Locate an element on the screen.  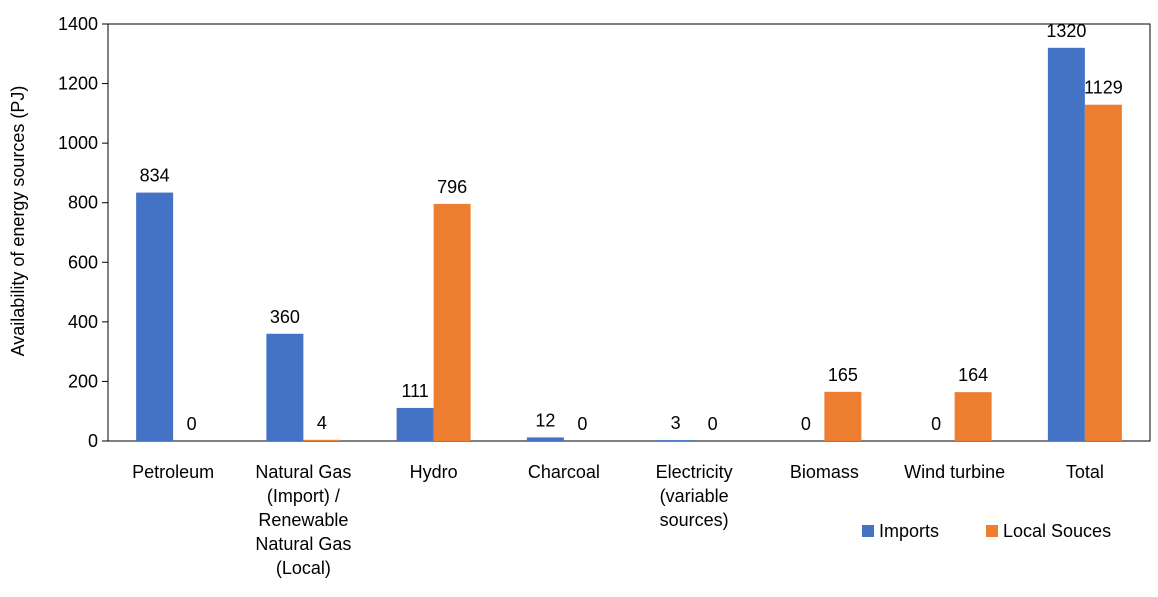
data-label: 164 is located at coordinates (973, 375).